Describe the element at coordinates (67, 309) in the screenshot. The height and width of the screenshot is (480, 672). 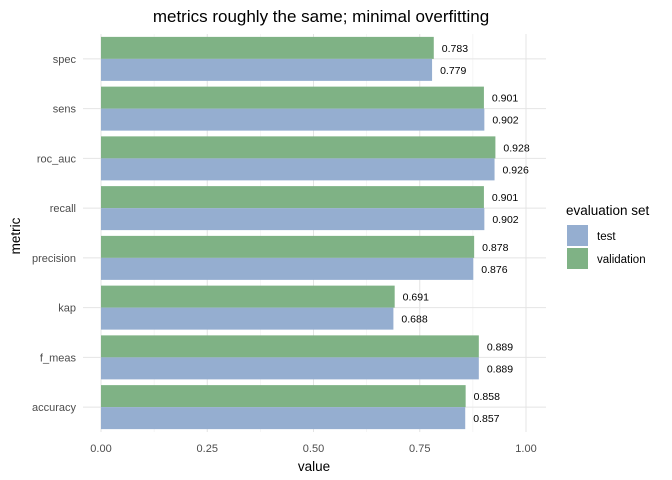
I see `y-tick-label: kap` at that location.